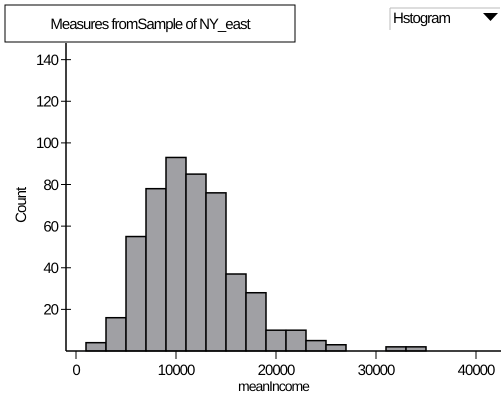 The height and width of the screenshot is (408, 503). Describe the element at coordinates (21, 204) in the screenshot. I see `y-axis-title: Count` at that location.